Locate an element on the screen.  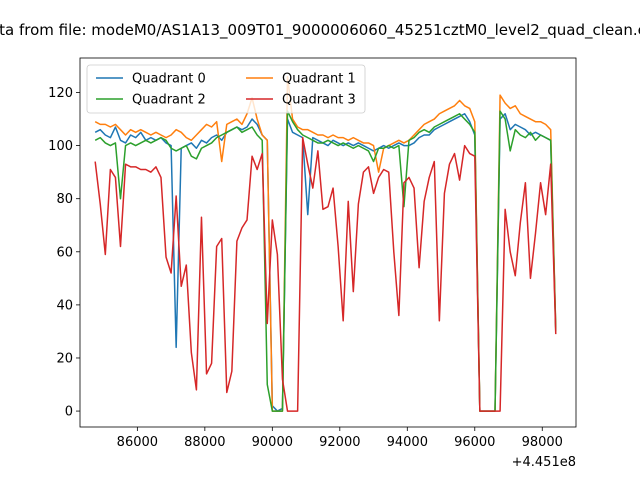
legend-label-1: Quadrant 1 is located at coordinates (319, 79).